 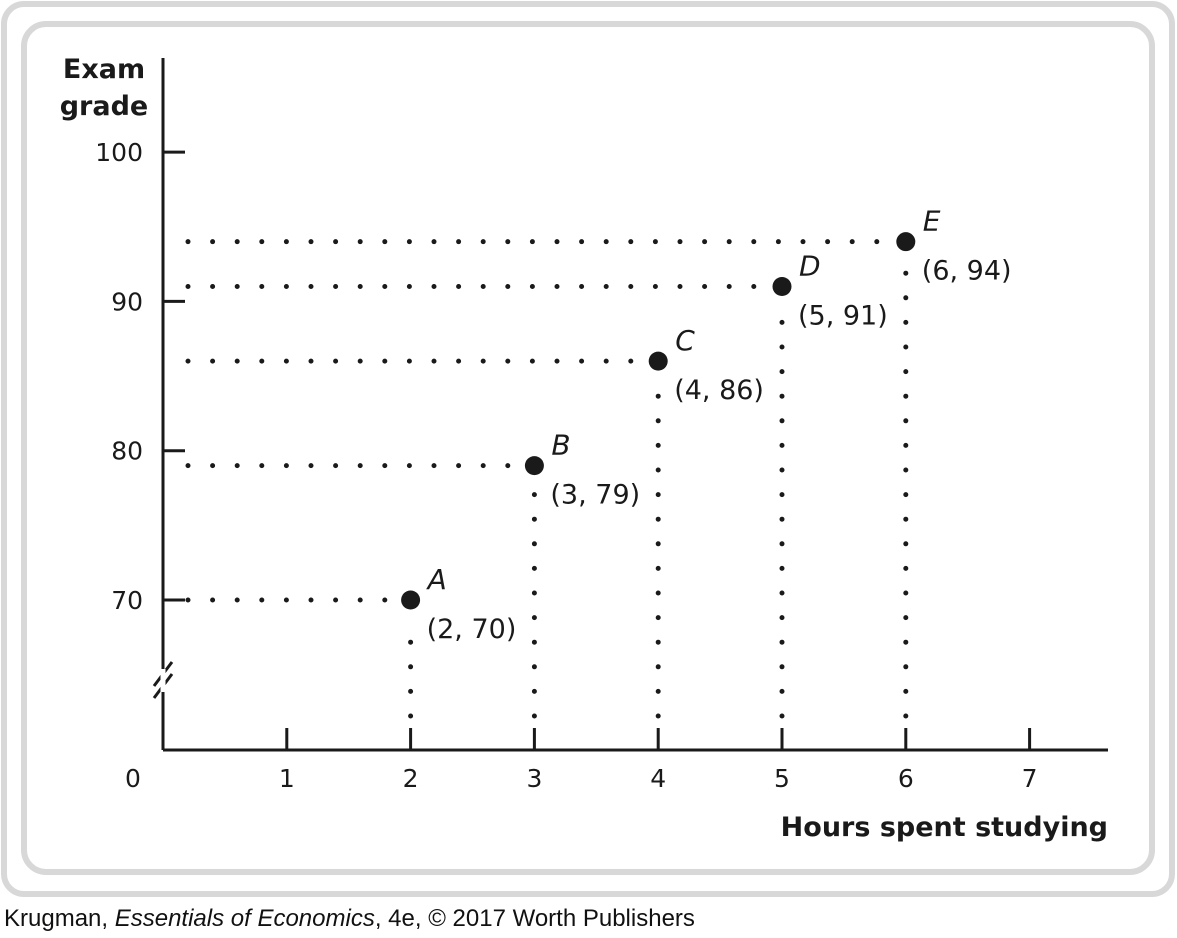 What do you see at coordinates (244, 918) in the screenshot?
I see `credit-book-title: Essentials of Economics` at bounding box center [244, 918].